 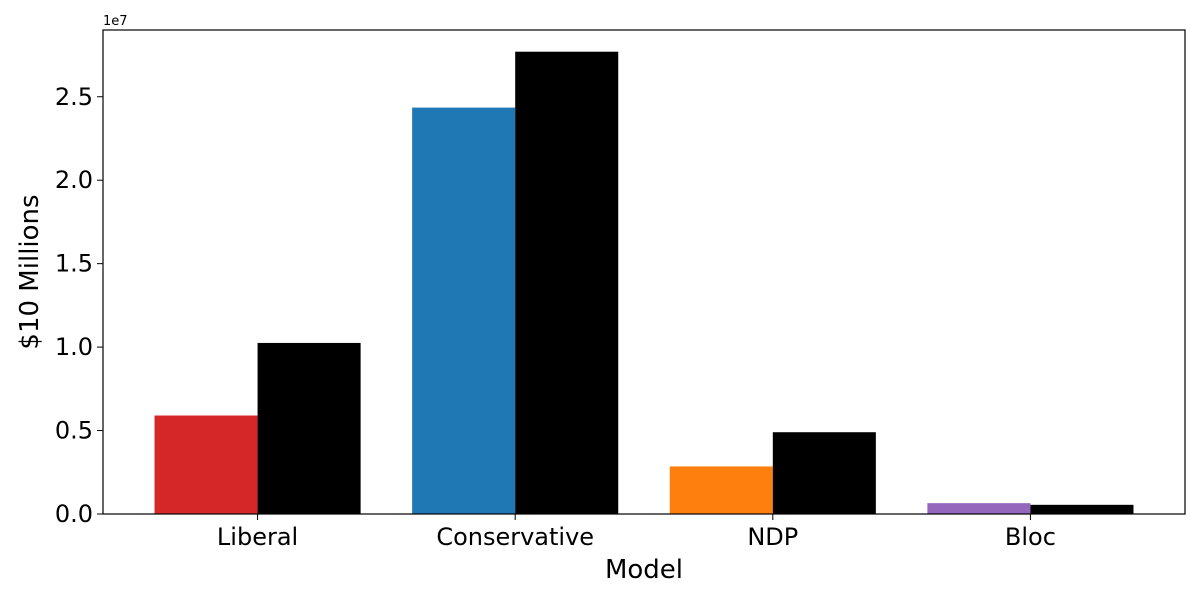 What do you see at coordinates (79, 305) in the screenshot?
I see `y-axis-ticks: 0.0 0.5 1.0 1.5 2.0 2.5` at bounding box center [79, 305].